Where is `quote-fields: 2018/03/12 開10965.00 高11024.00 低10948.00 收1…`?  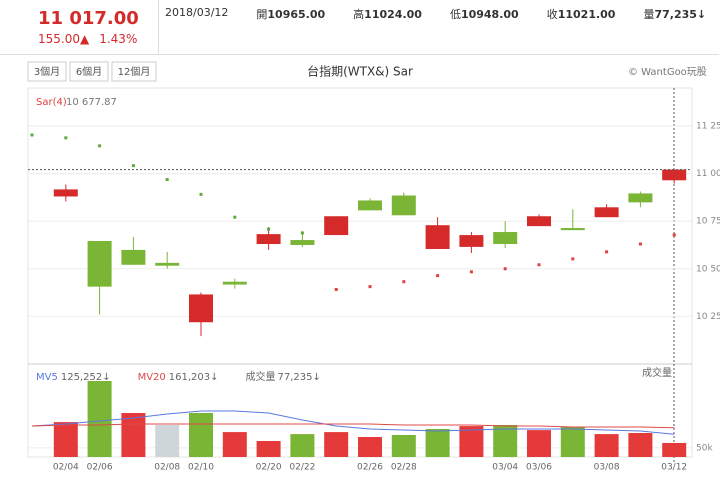 quote-fields: 2018/03/12 開10965.00 高11024.00 低10948.00 收1… is located at coordinates (435, 14).